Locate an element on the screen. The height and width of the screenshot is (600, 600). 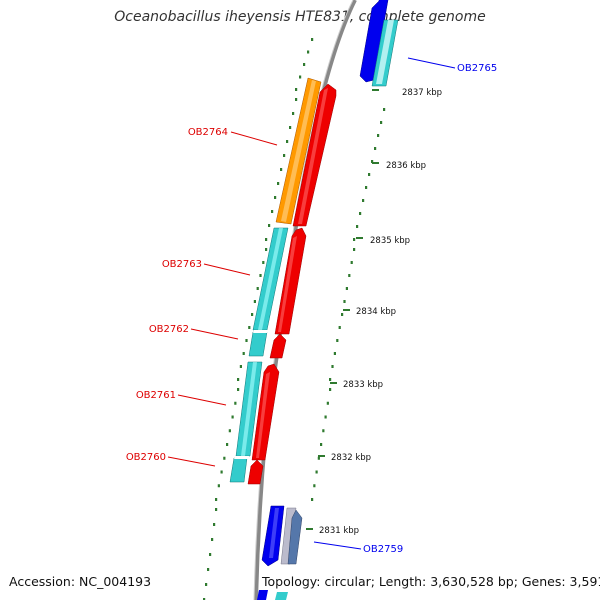
gene-ob2762-red is located at coordinates (278, 346).